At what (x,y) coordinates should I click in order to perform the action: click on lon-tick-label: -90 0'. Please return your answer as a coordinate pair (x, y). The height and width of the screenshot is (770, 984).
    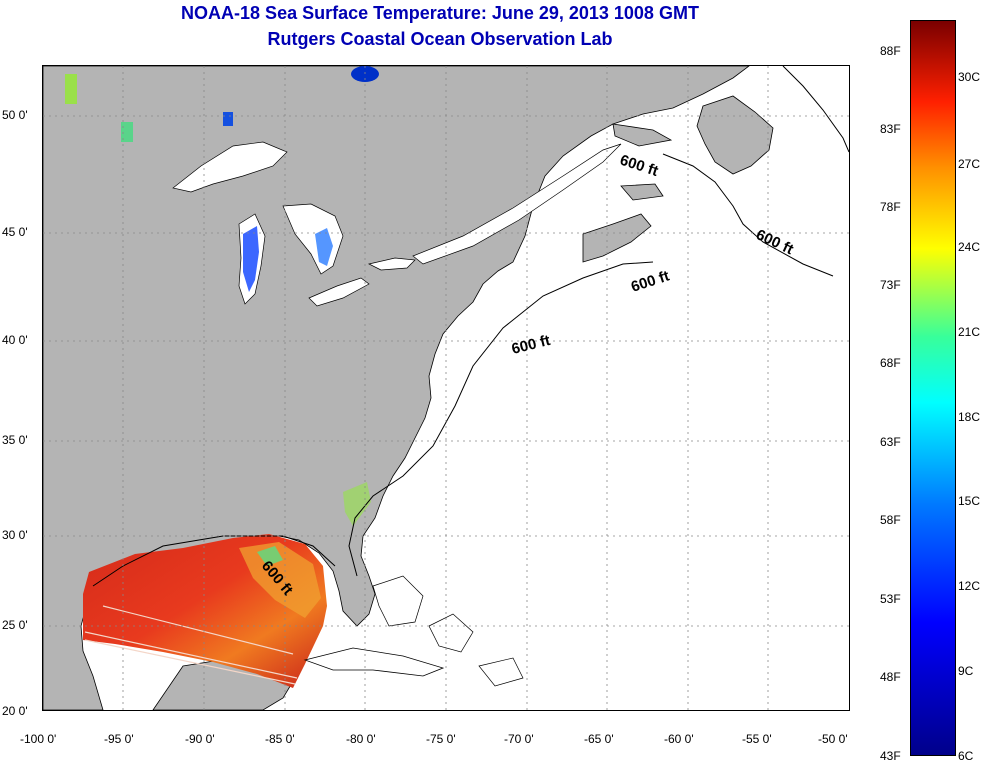
    Looking at the image, I should click on (200, 739).